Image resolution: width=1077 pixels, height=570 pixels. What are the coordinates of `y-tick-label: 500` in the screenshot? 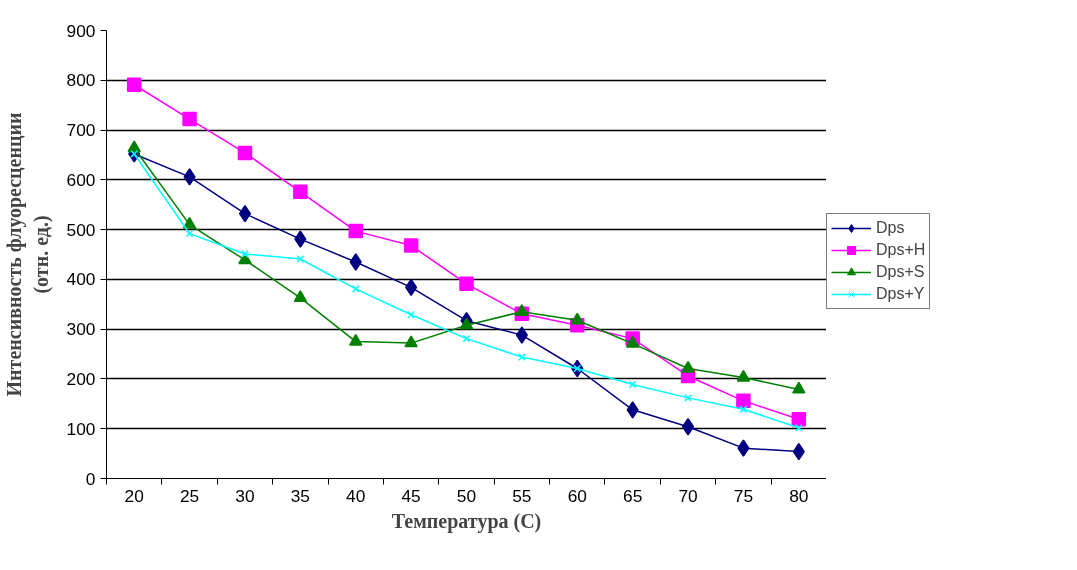 It's located at (81, 229).